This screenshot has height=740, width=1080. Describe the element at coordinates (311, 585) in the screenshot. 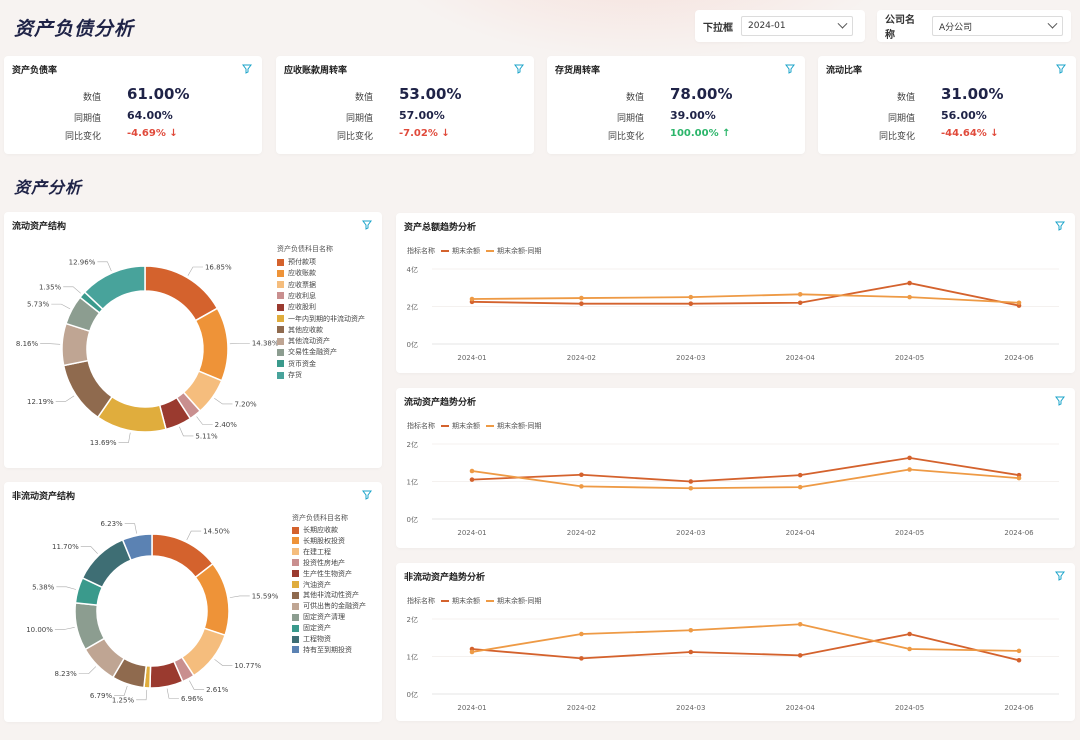

I see `legend-item: 汽油资产` at that location.